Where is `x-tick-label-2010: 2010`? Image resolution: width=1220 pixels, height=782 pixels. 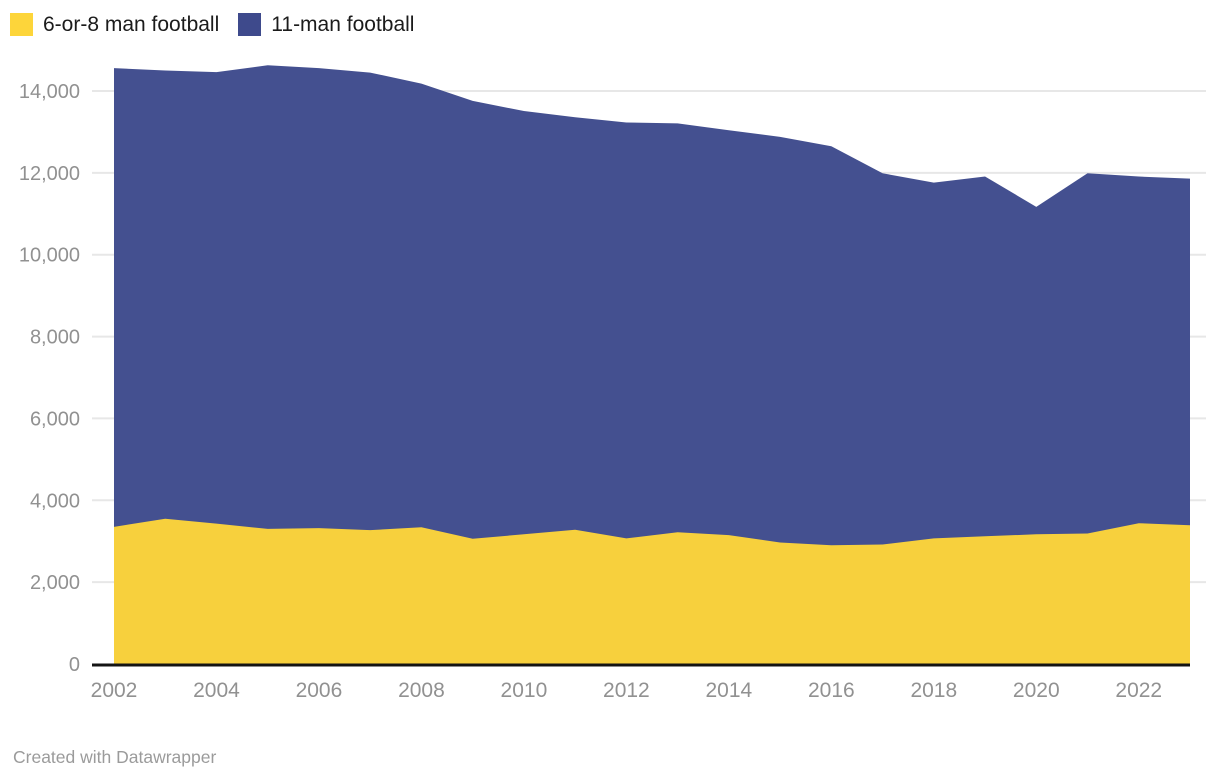
x-tick-label-2010: 2010 is located at coordinates (524, 690).